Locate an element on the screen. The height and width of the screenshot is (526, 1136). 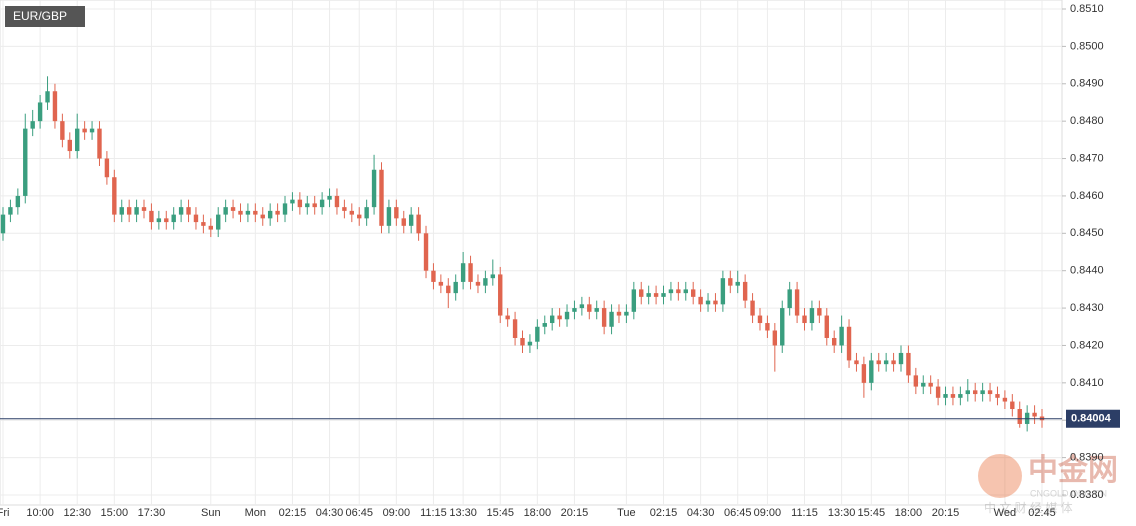
y-tick-label: 0.8490 is located at coordinates (1087, 84).